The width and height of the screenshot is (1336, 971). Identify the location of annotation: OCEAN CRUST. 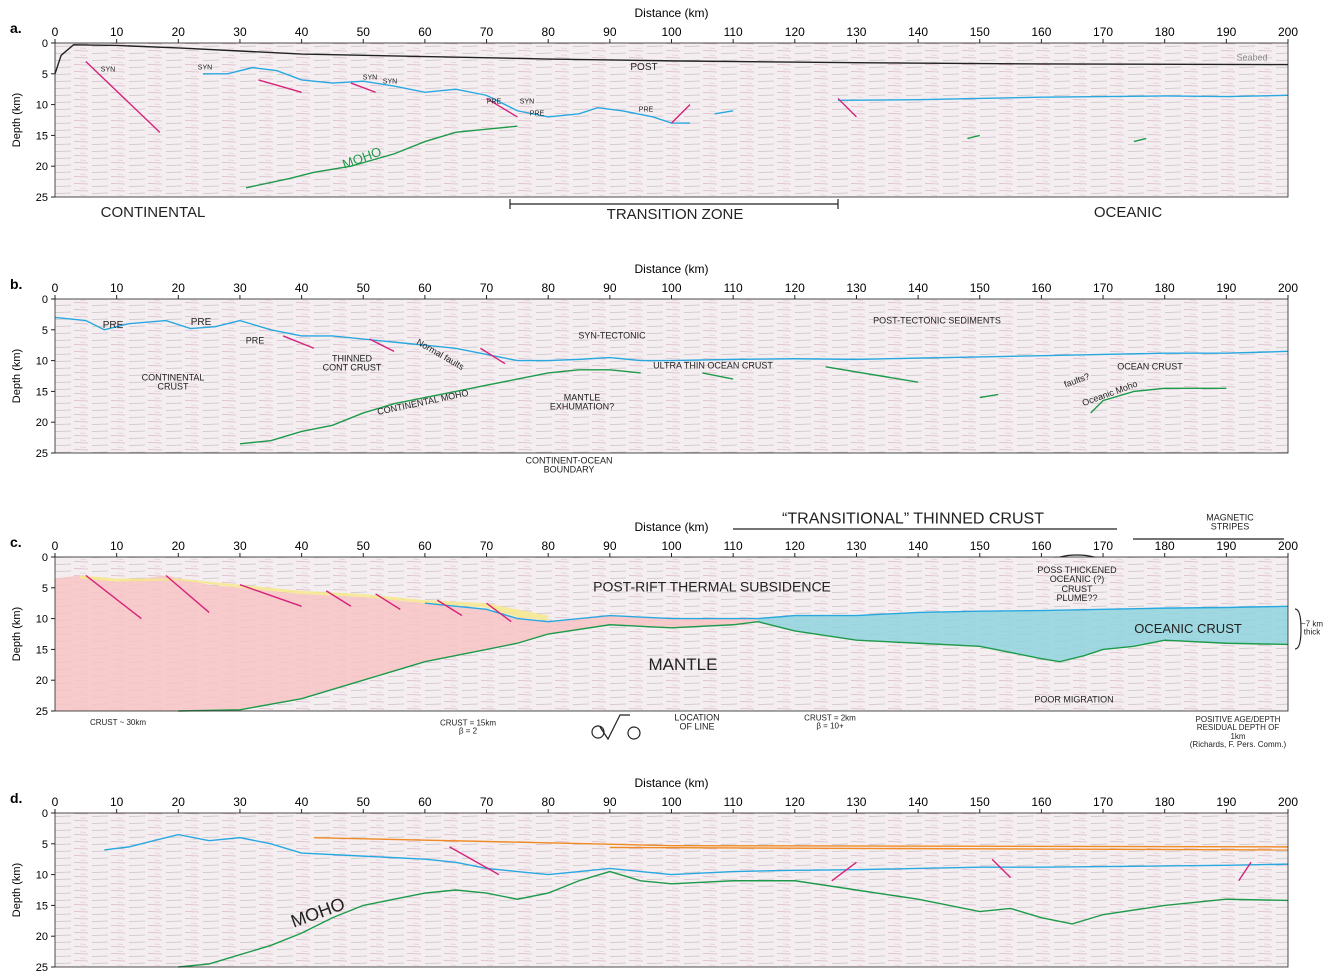
(1150, 366).